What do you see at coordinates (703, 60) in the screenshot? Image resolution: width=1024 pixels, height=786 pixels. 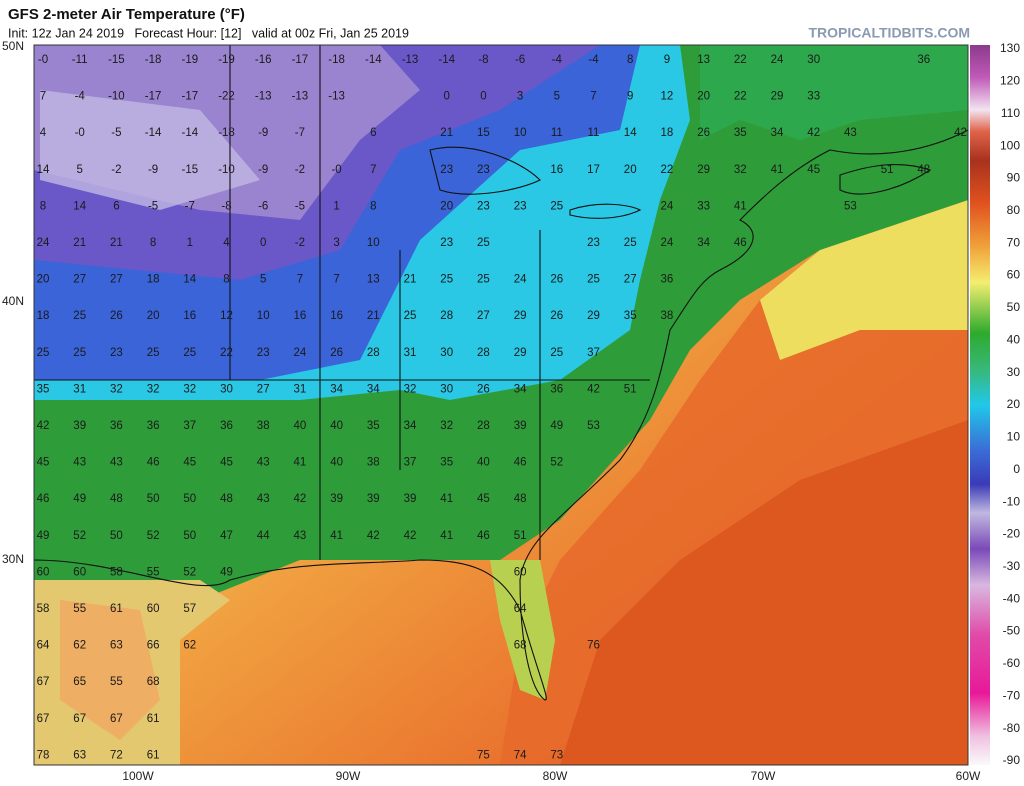 I see `station-value: 13` at bounding box center [703, 60].